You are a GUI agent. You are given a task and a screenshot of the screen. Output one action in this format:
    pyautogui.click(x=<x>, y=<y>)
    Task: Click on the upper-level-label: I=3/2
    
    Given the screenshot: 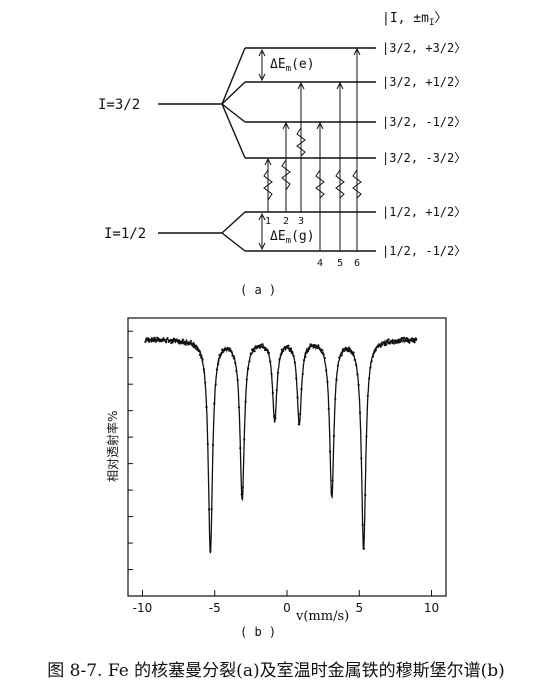 What is the action you would take?
    pyautogui.click(x=119, y=105)
    